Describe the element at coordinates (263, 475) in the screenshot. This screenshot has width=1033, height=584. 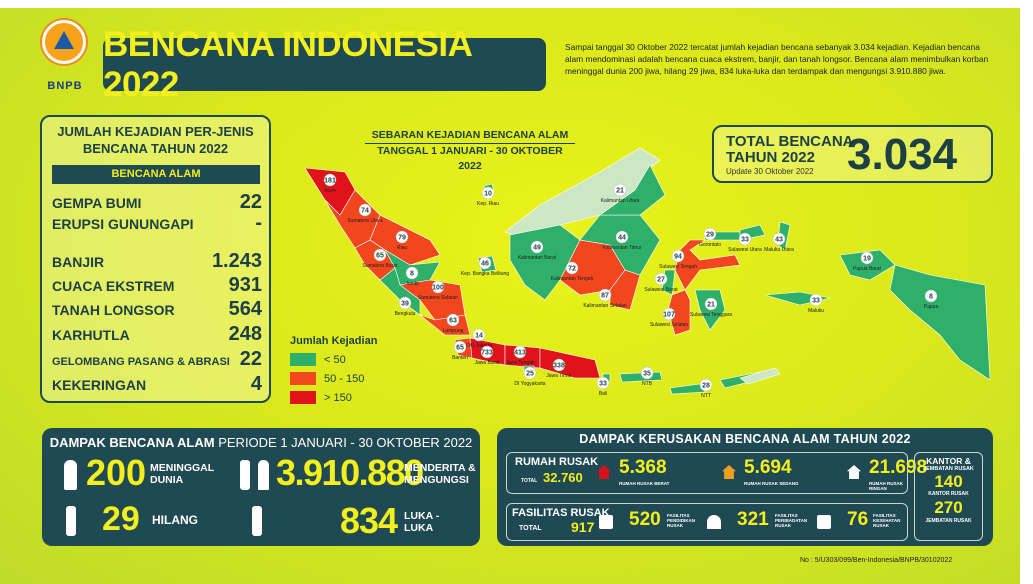
I see `woman-icon` at that location.